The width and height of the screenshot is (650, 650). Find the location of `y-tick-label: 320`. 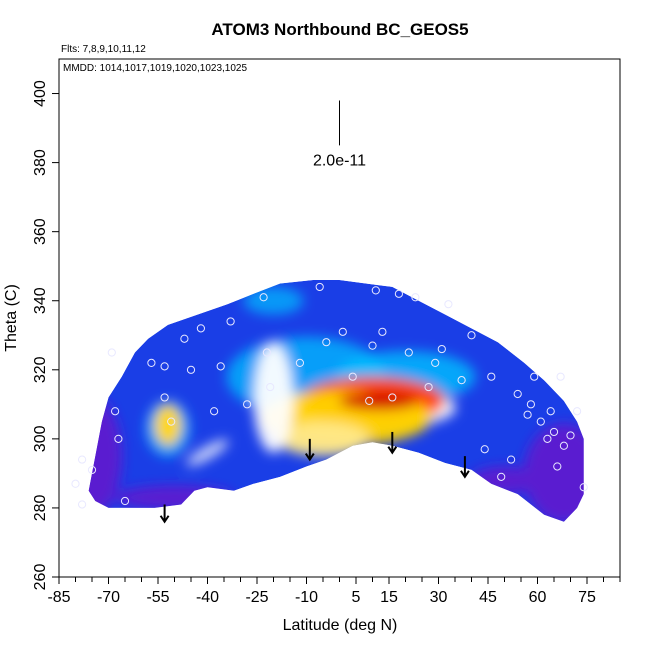

y-tick-label: 320 is located at coordinates (40, 369).